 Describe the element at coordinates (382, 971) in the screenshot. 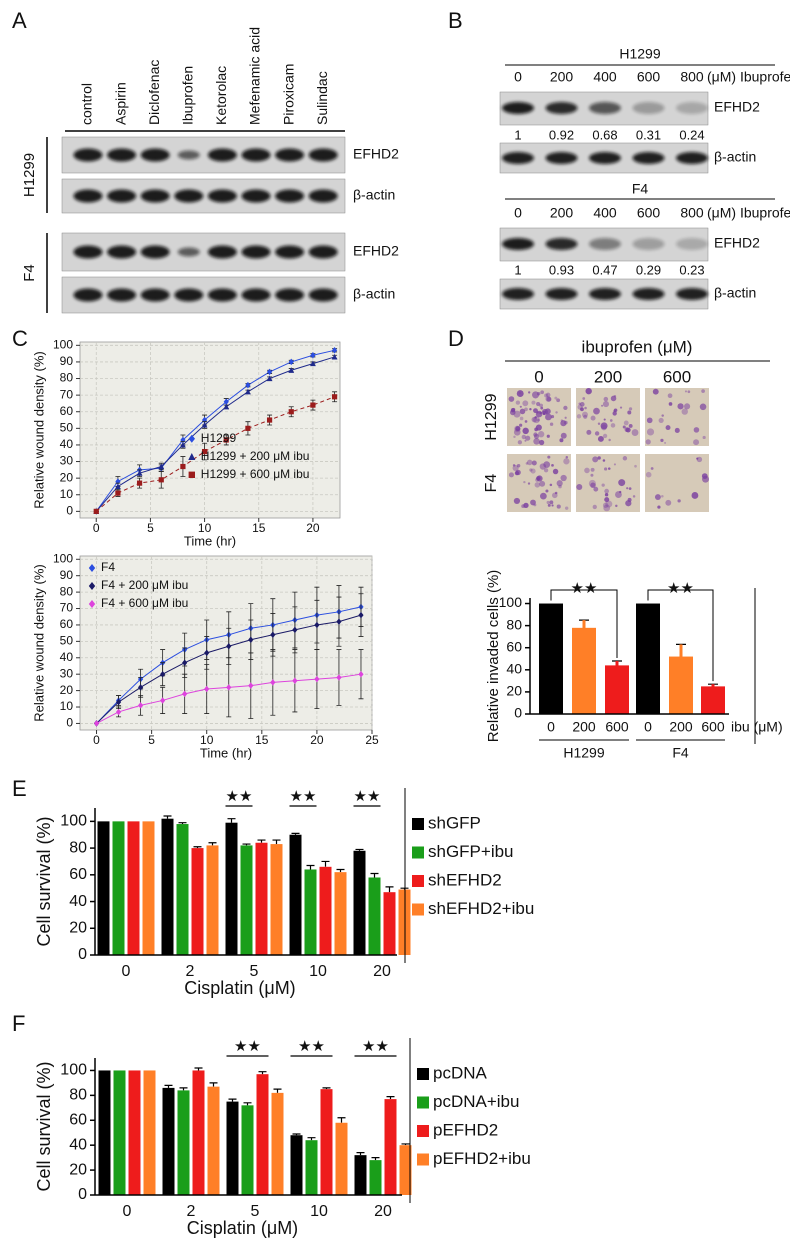

I see `x-tick-label: 20` at that location.